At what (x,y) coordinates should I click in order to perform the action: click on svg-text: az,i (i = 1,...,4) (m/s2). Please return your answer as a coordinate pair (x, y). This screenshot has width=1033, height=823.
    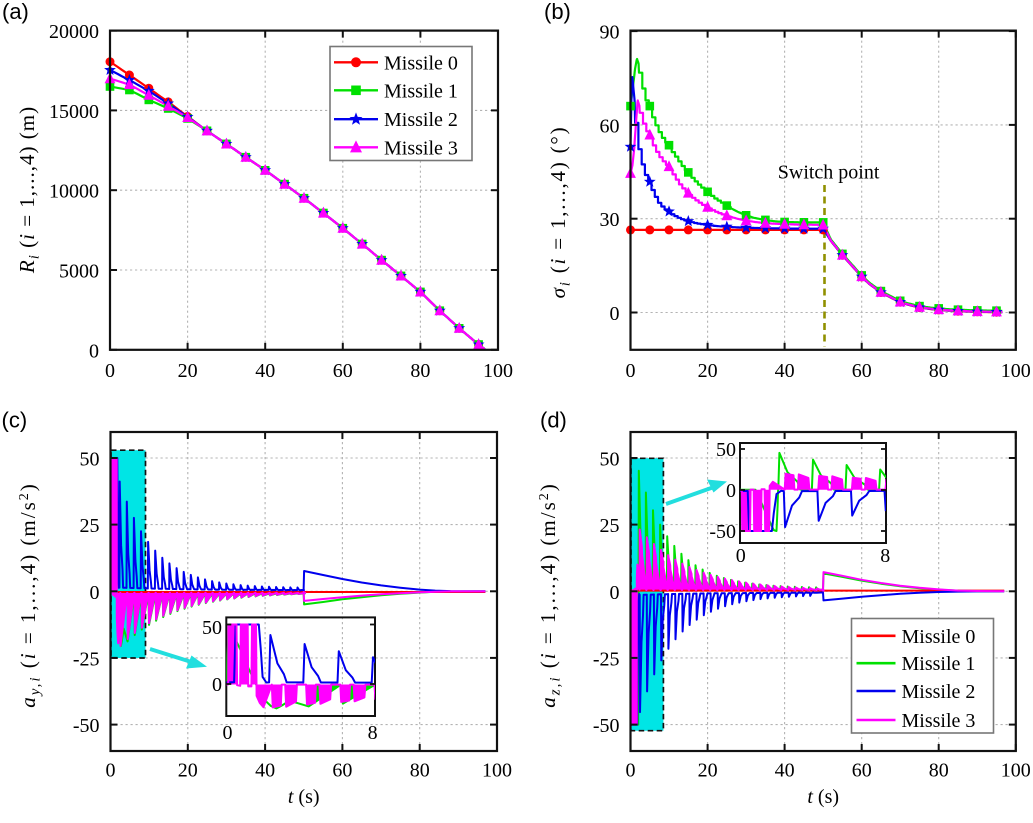
    Looking at the image, I should click on (550, 595).